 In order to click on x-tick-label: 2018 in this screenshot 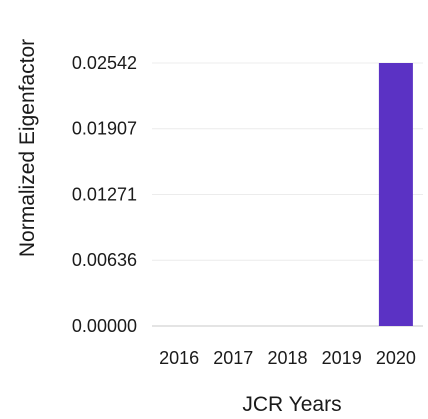, I will do `click(287, 358)`.